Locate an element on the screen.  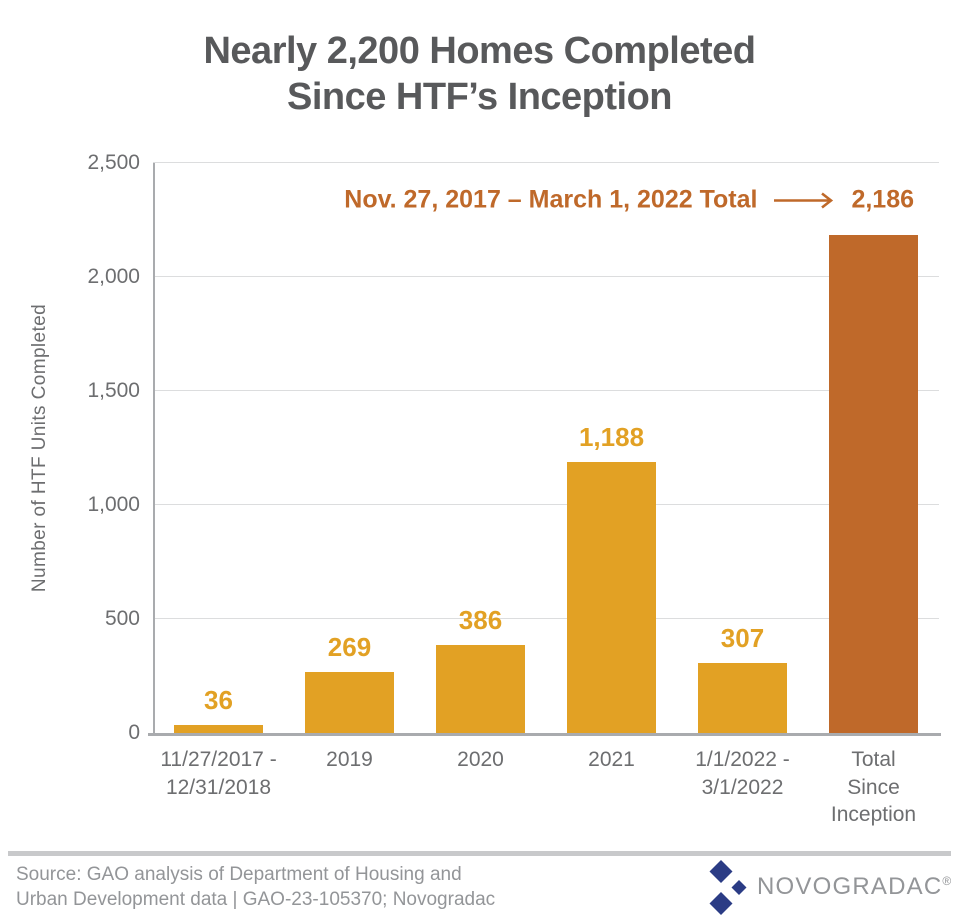
annotation-text: Nov. 27, 2017 – March 1, 2022 Total is located at coordinates (551, 199).